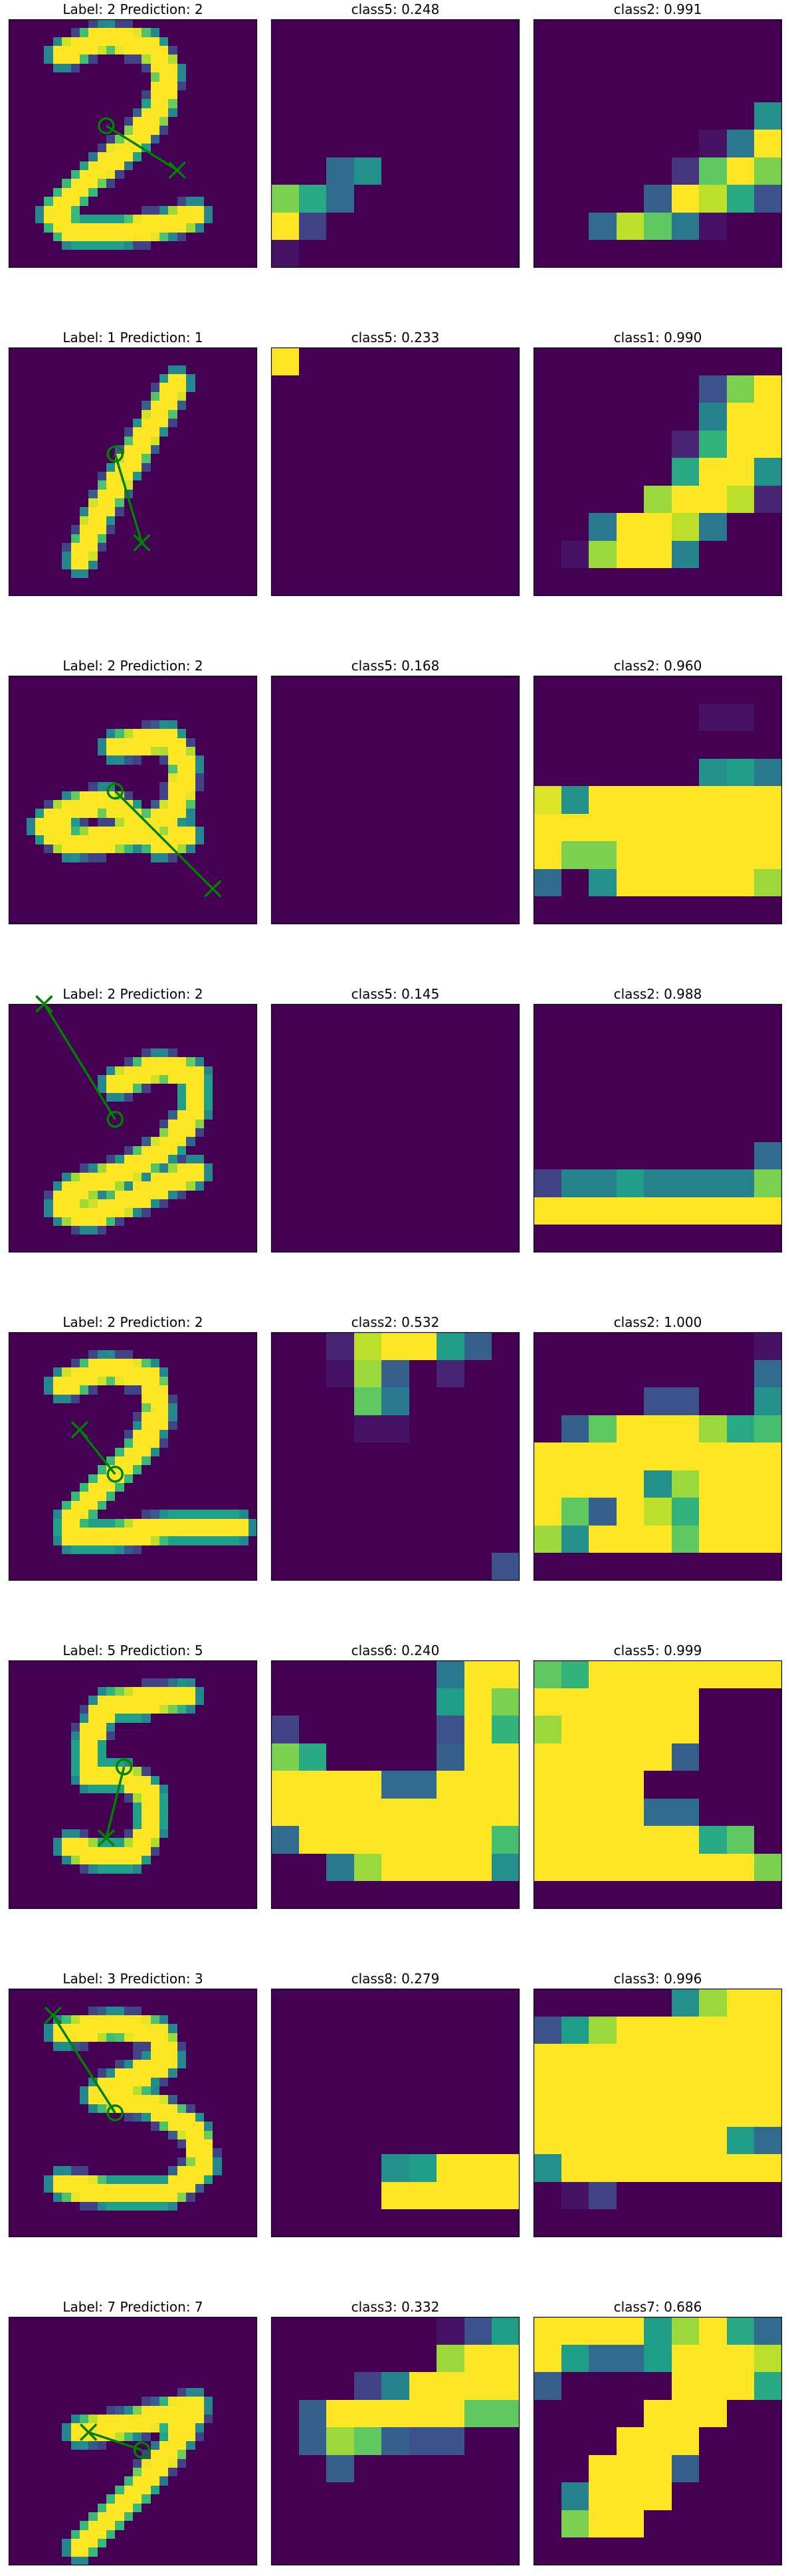 The image size is (790, 2576). Describe the element at coordinates (396, 994) in the screenshot. I see `alt-activation-title: class5: 0.145` at that location.